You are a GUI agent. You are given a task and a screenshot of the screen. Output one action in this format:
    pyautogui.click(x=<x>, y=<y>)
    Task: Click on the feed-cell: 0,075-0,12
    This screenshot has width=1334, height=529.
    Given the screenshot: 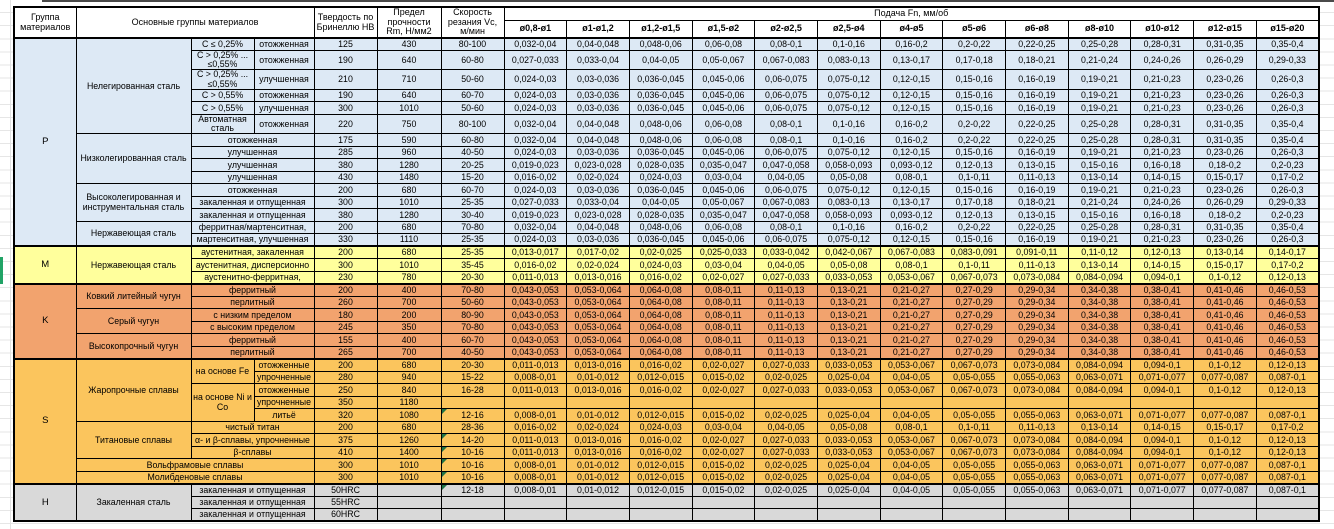 What is the action you would take?
    pyautogui.click(x=848, y=152)
    